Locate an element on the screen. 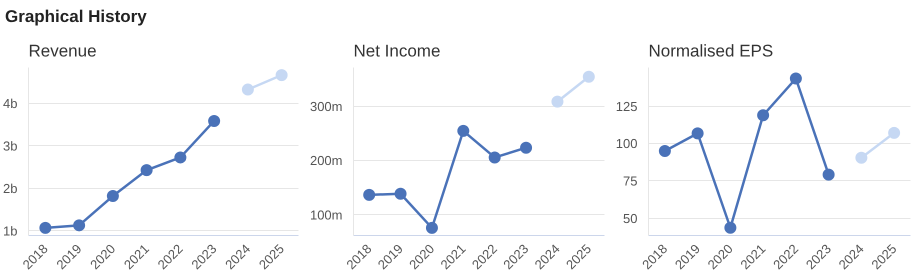 This screenshot has height=278, width=918. y-tick-label: 2b is located at coordinates (10, 188).